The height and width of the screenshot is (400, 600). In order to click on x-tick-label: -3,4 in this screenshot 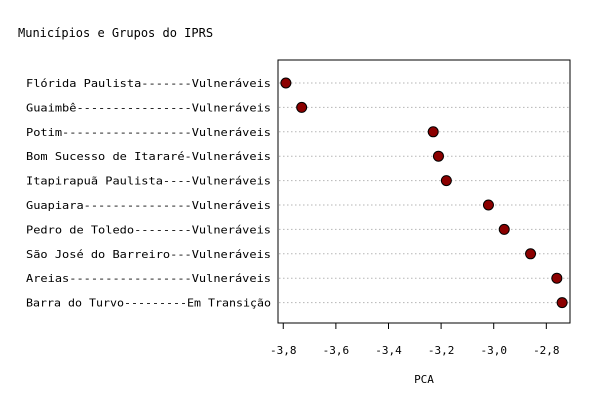, I will do `click(388, 350)`.